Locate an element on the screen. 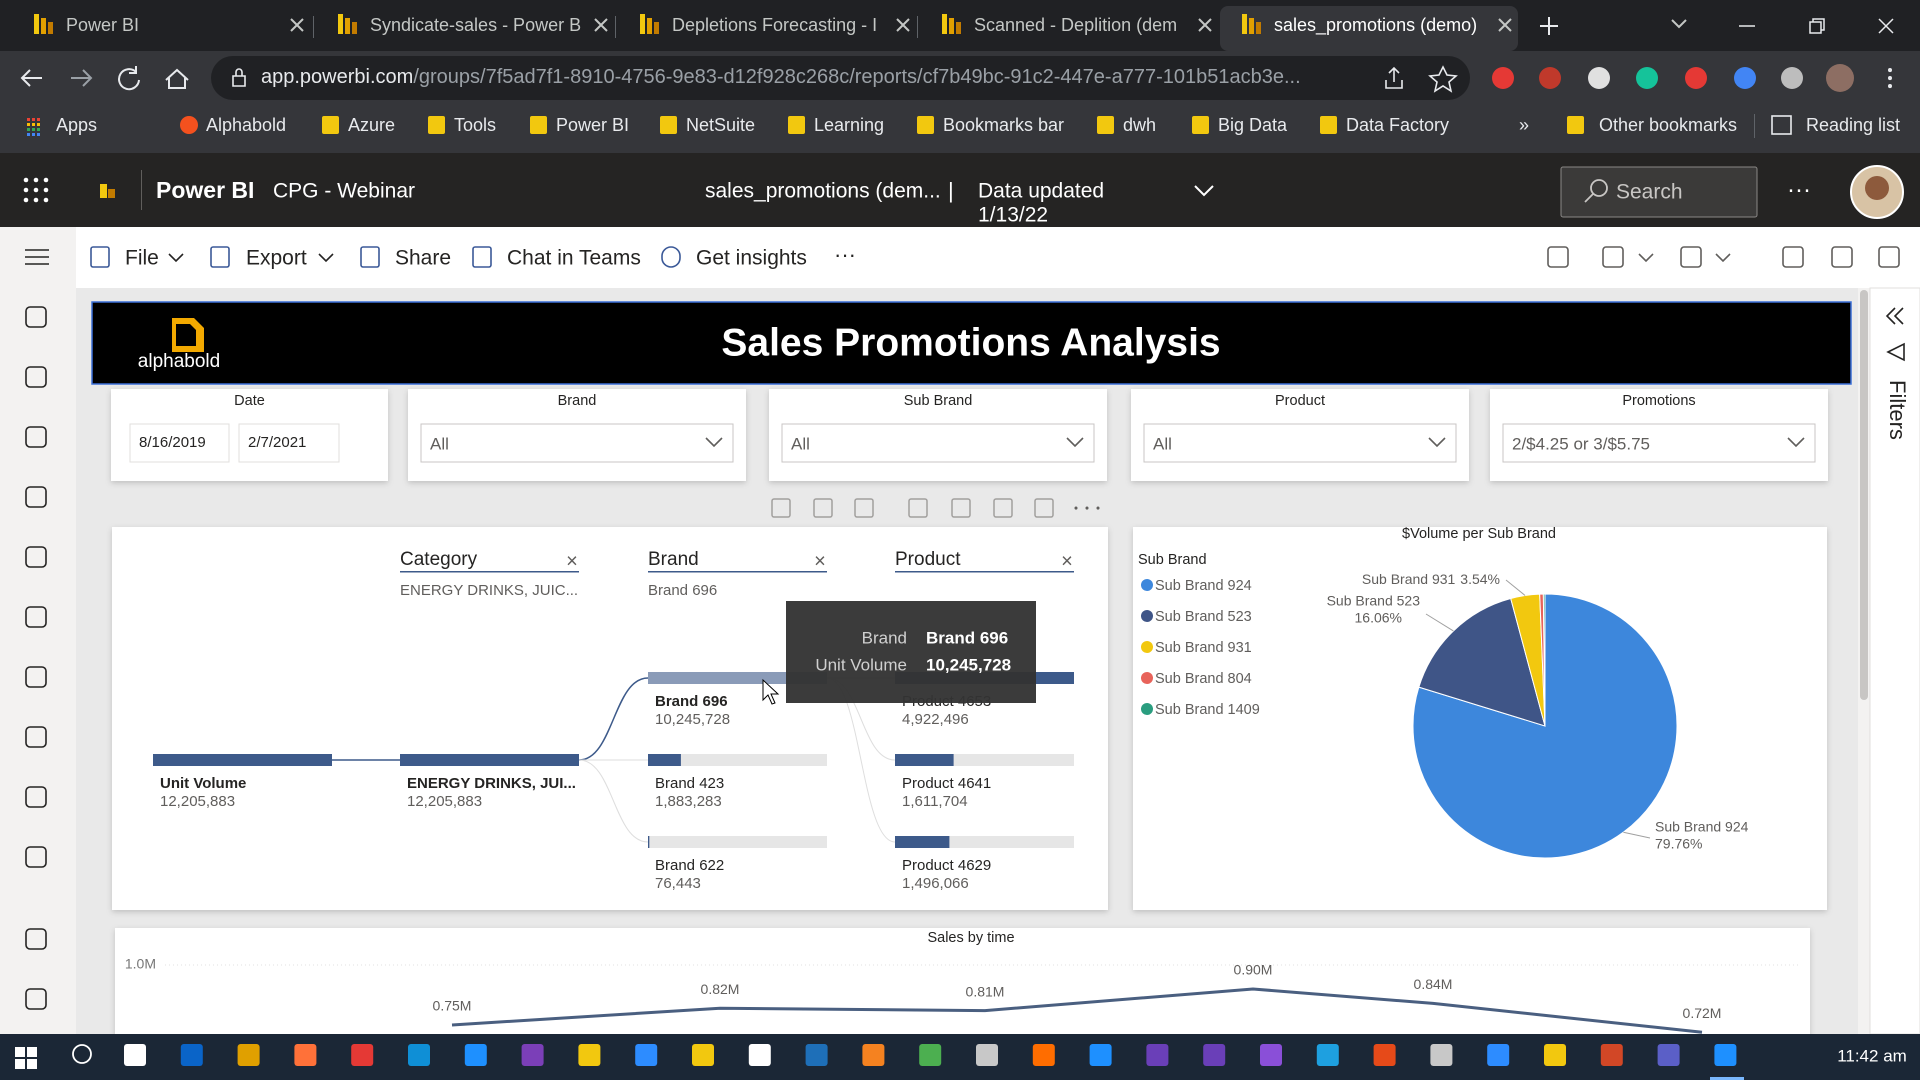 This screenshot has width=1920, height=1080. left-nav is located at coordinates (38, 630).